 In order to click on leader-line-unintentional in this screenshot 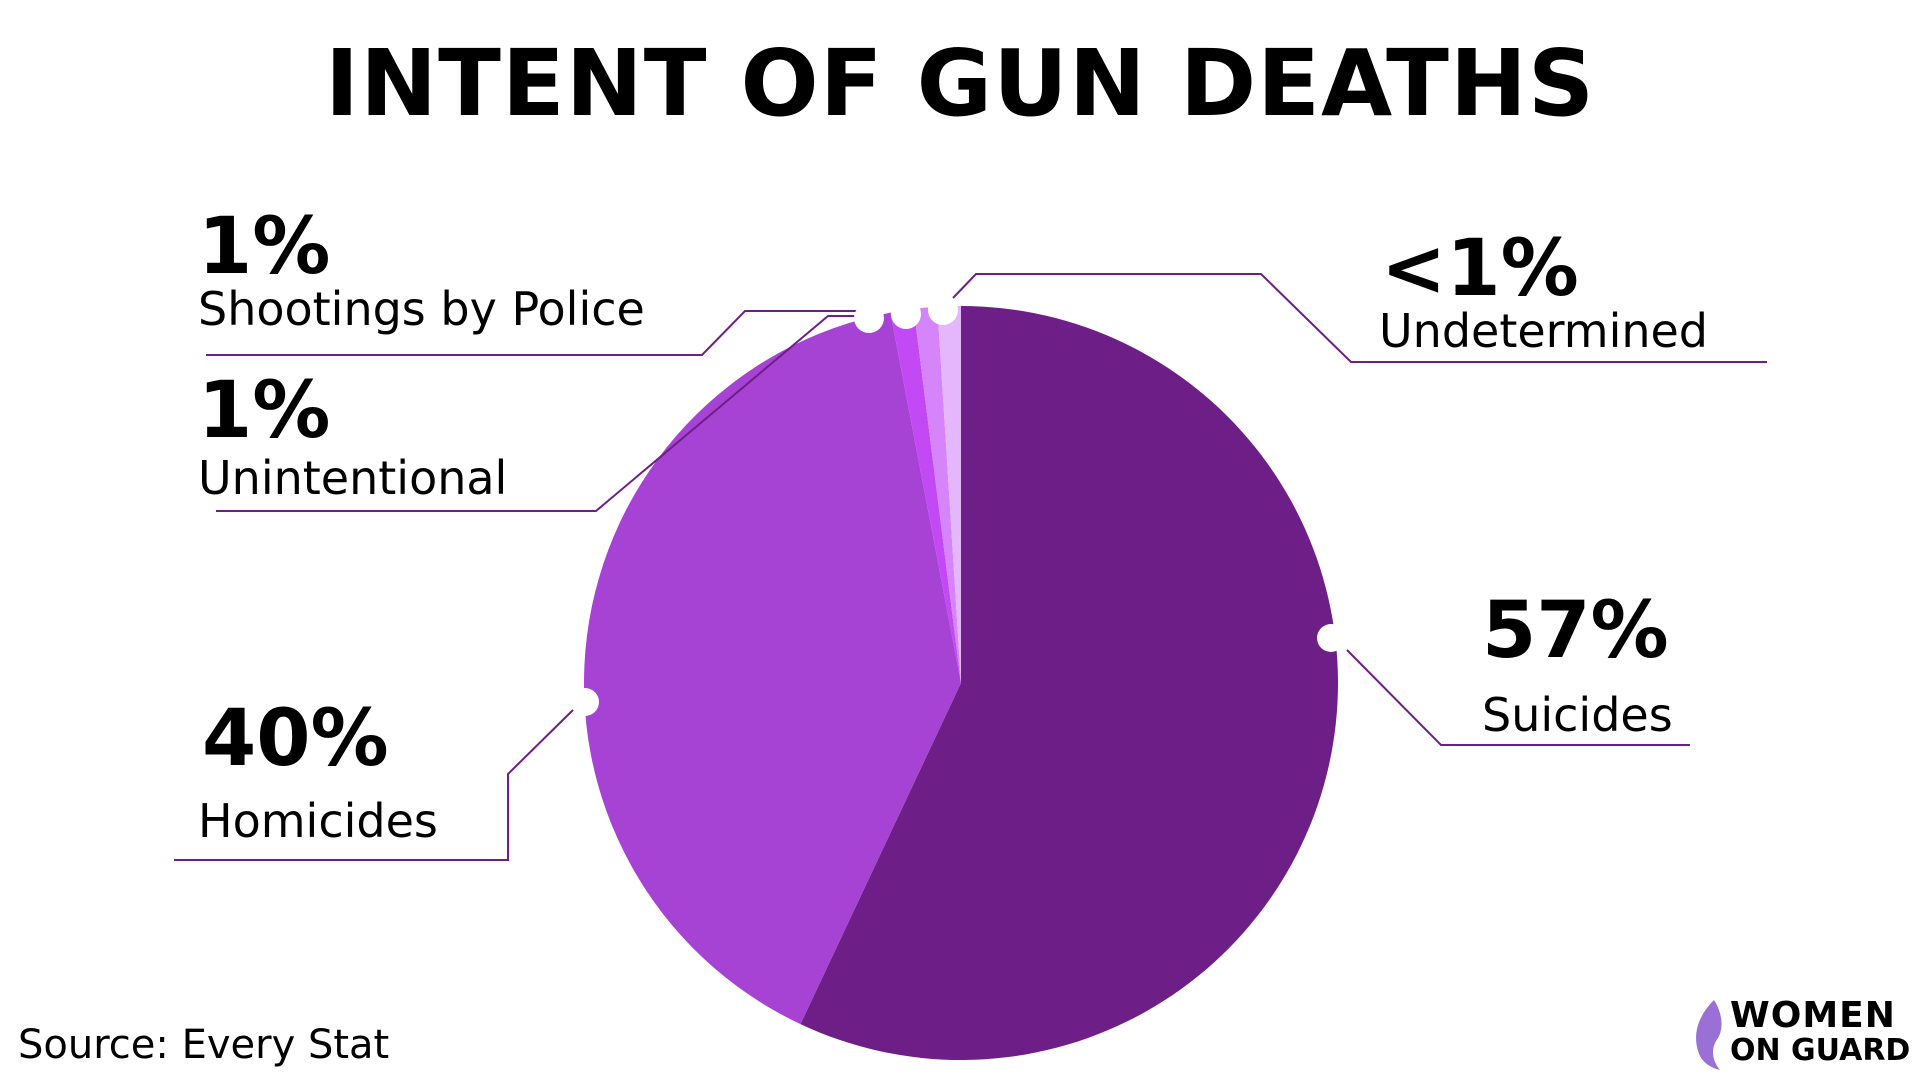, I will do `click(536, 413)`.